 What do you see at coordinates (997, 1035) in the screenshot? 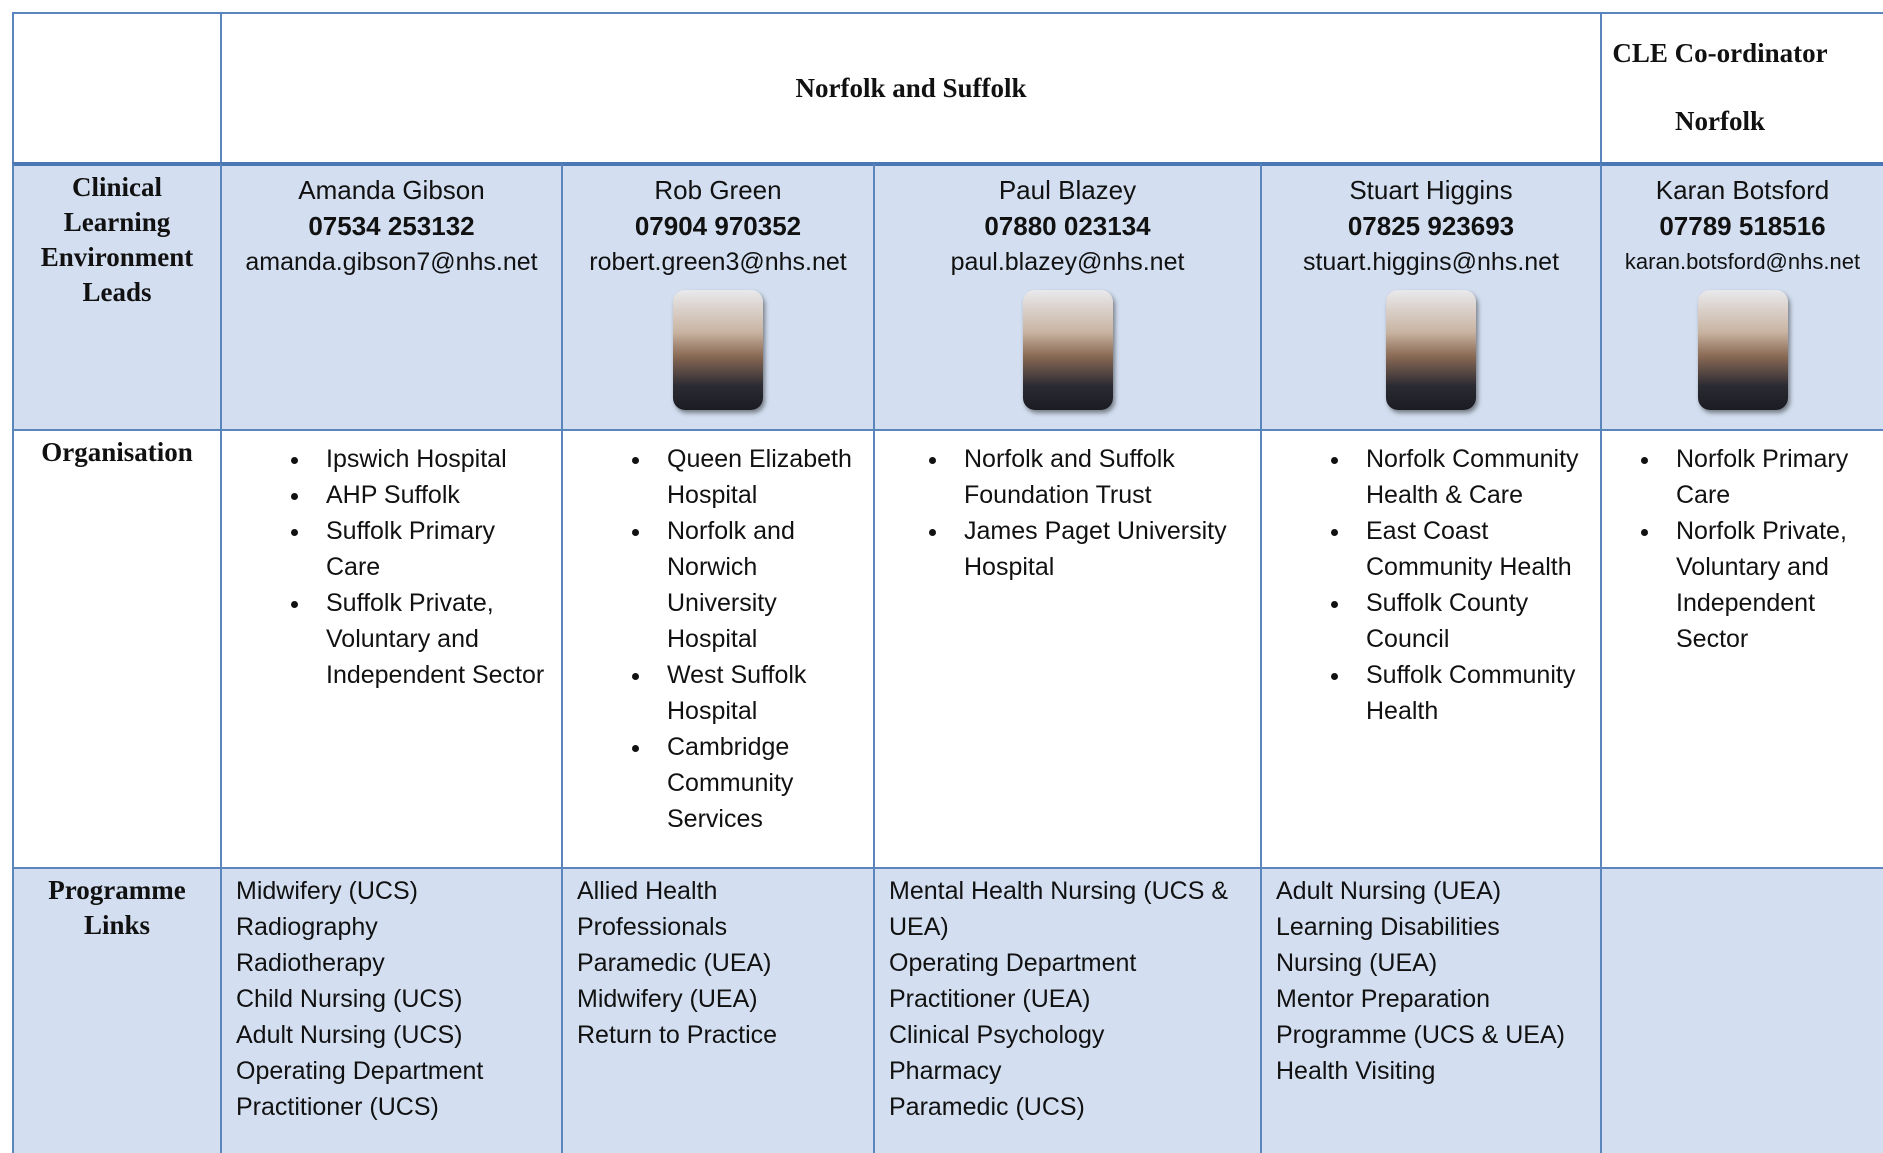
I see `programme-item: Clinical Psychology` at bounding box center [997, 1035].